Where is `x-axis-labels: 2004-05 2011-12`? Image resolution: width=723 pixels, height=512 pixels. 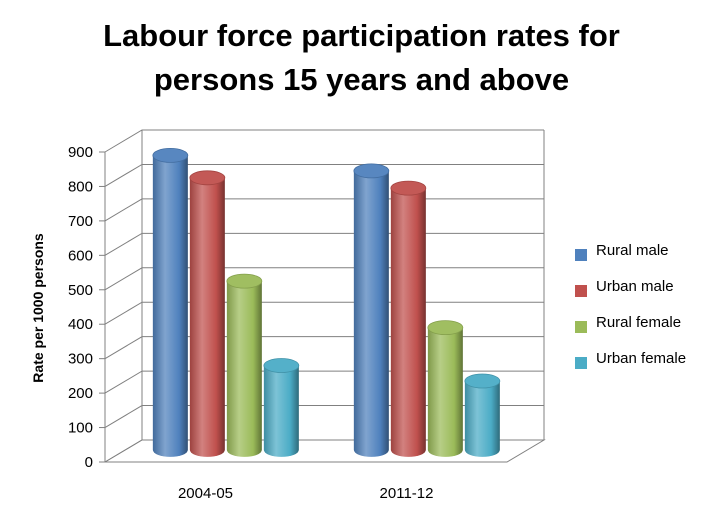
x-axis-labels: 2004-05 2011-12 is located at coordinates (306, 493).